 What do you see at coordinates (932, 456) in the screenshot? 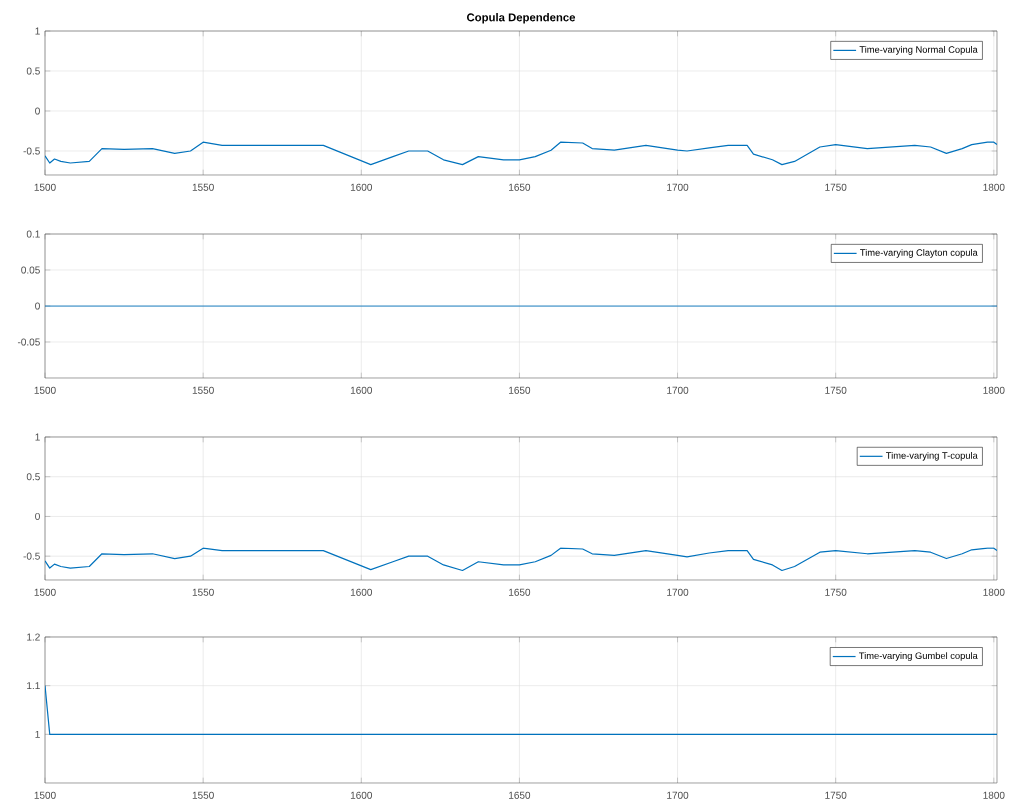
I see `legend-label: Time-varying T-copula` at bounding box center [932, 456].